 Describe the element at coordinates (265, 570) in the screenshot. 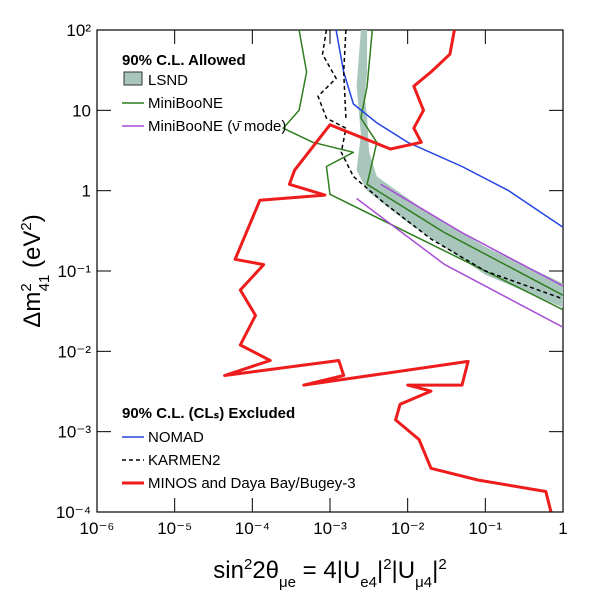

I see `x-axis-label-part: 2θ` at that location.